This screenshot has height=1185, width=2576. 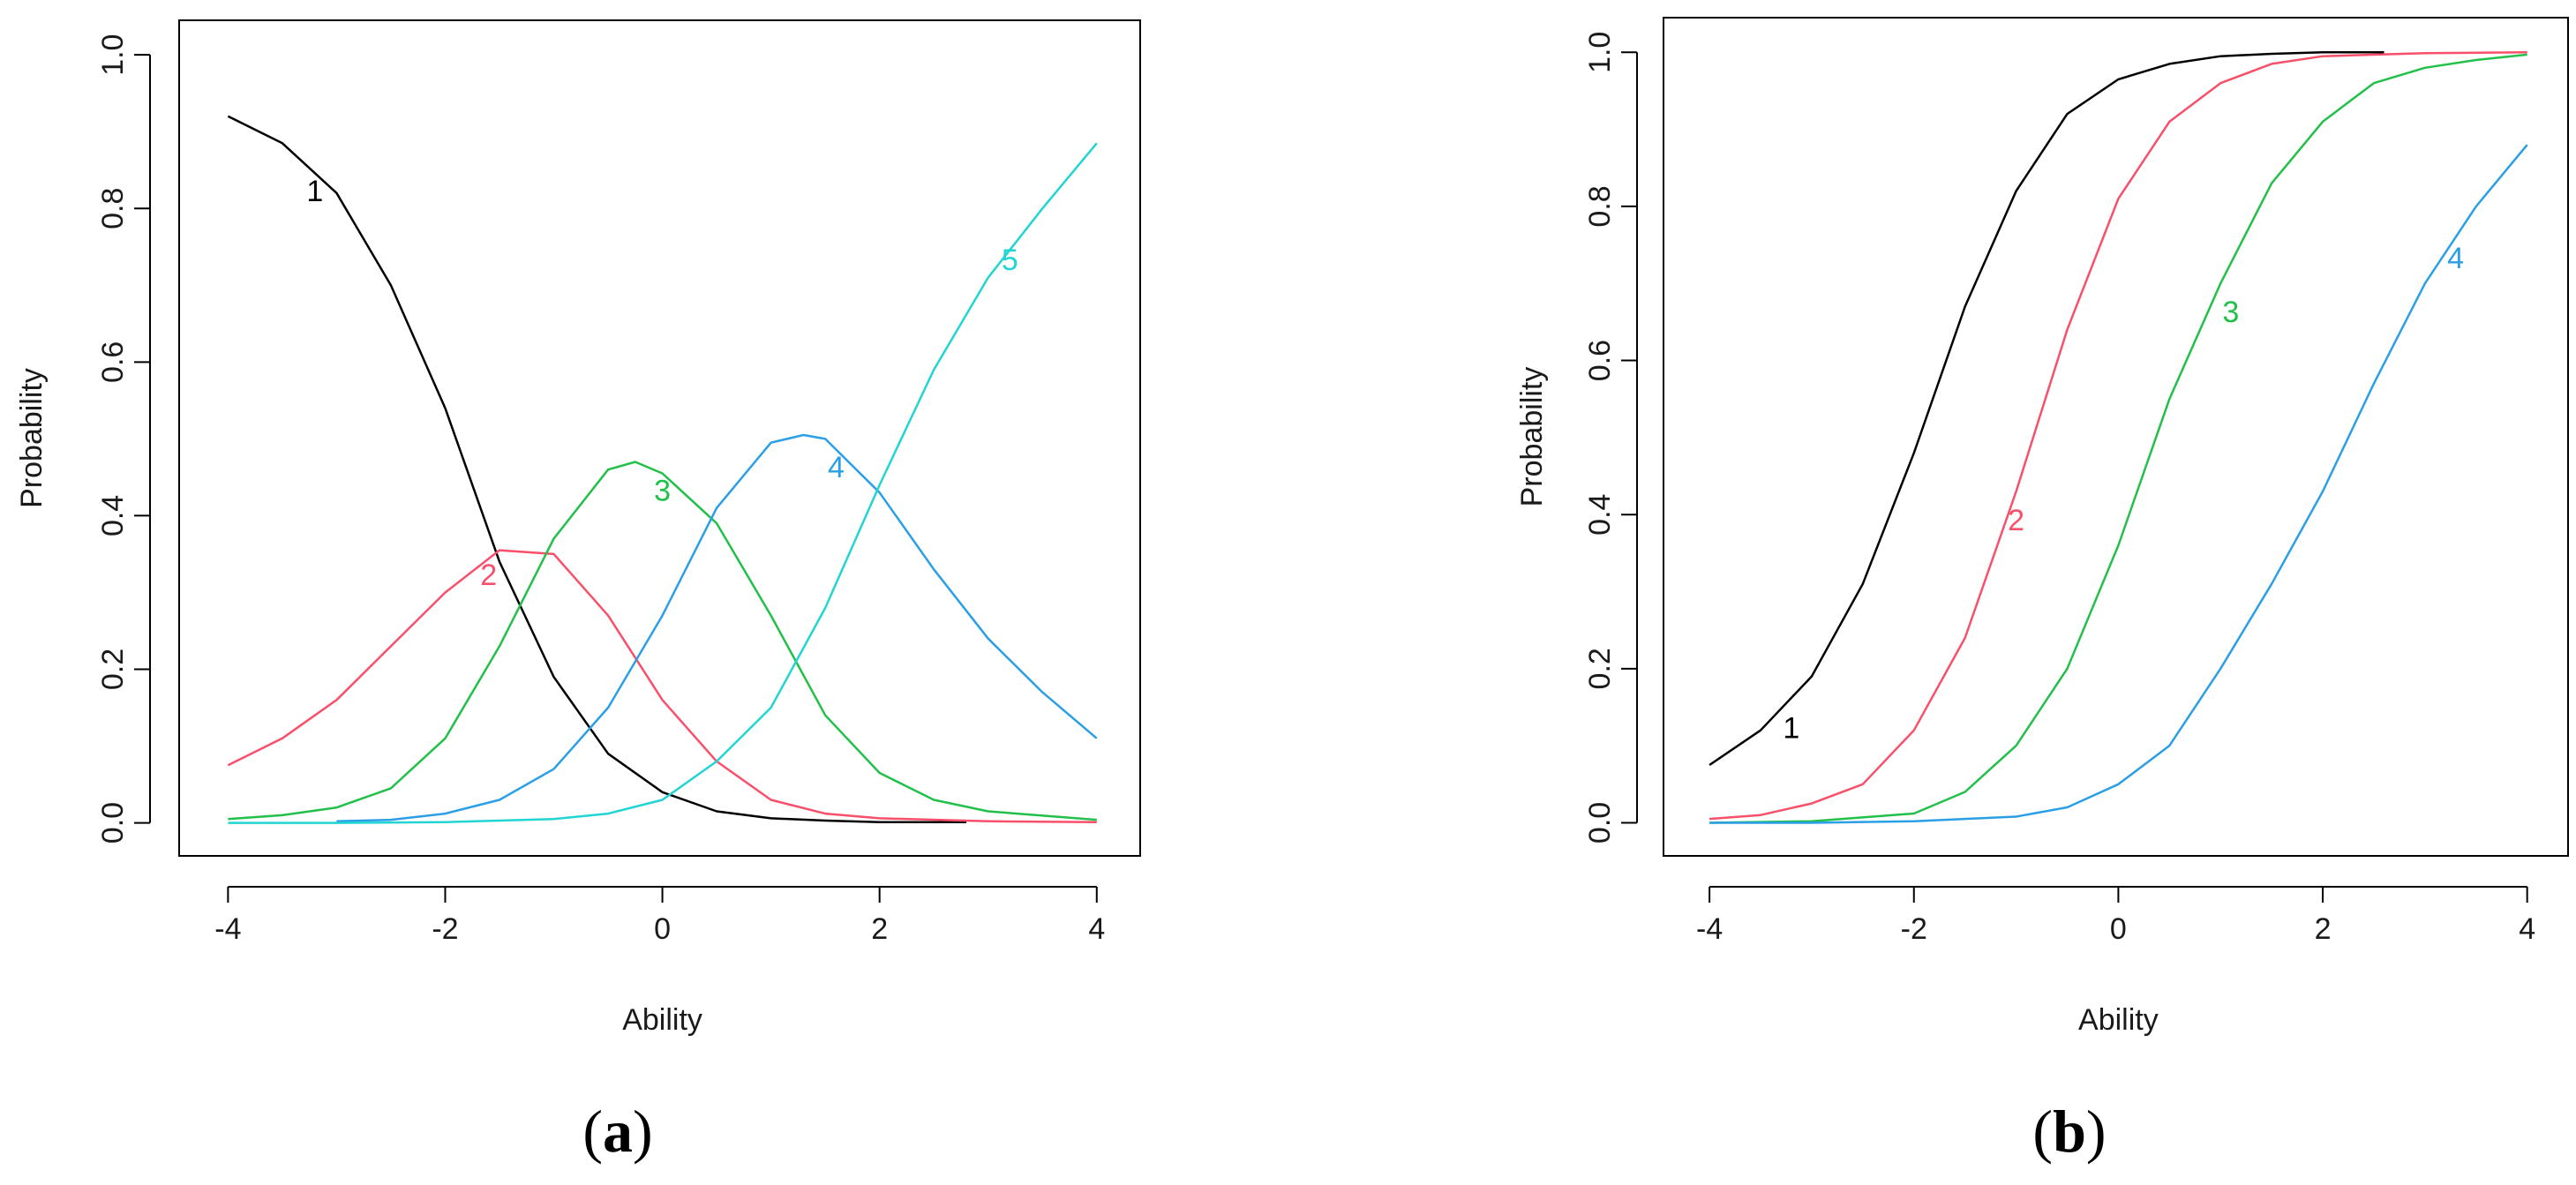 What do you see at coordinates (617, 1131) in the screenshot?
I see `panel-label: (a)` at bounding box center [617, 1131].